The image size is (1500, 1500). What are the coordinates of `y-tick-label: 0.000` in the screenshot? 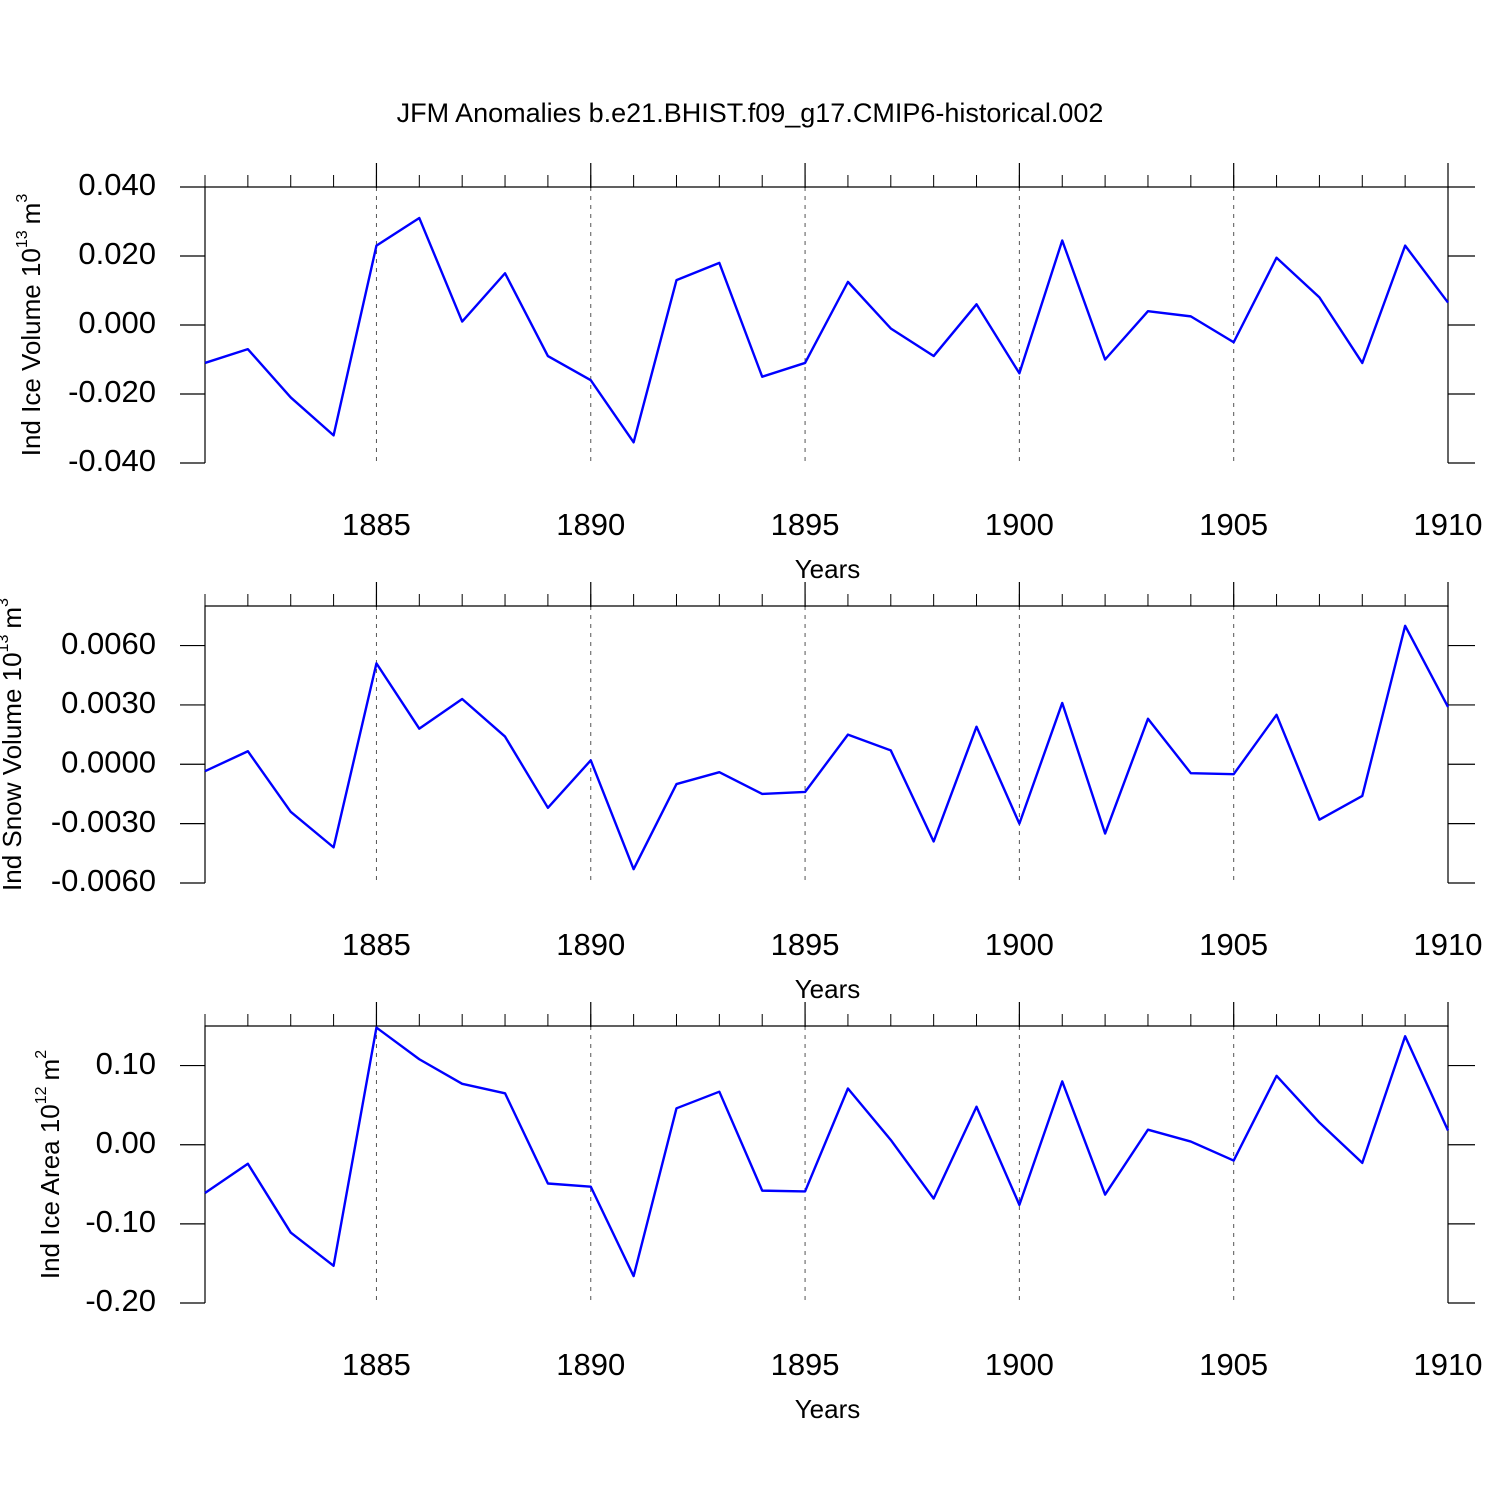 It's located at (117, 322).